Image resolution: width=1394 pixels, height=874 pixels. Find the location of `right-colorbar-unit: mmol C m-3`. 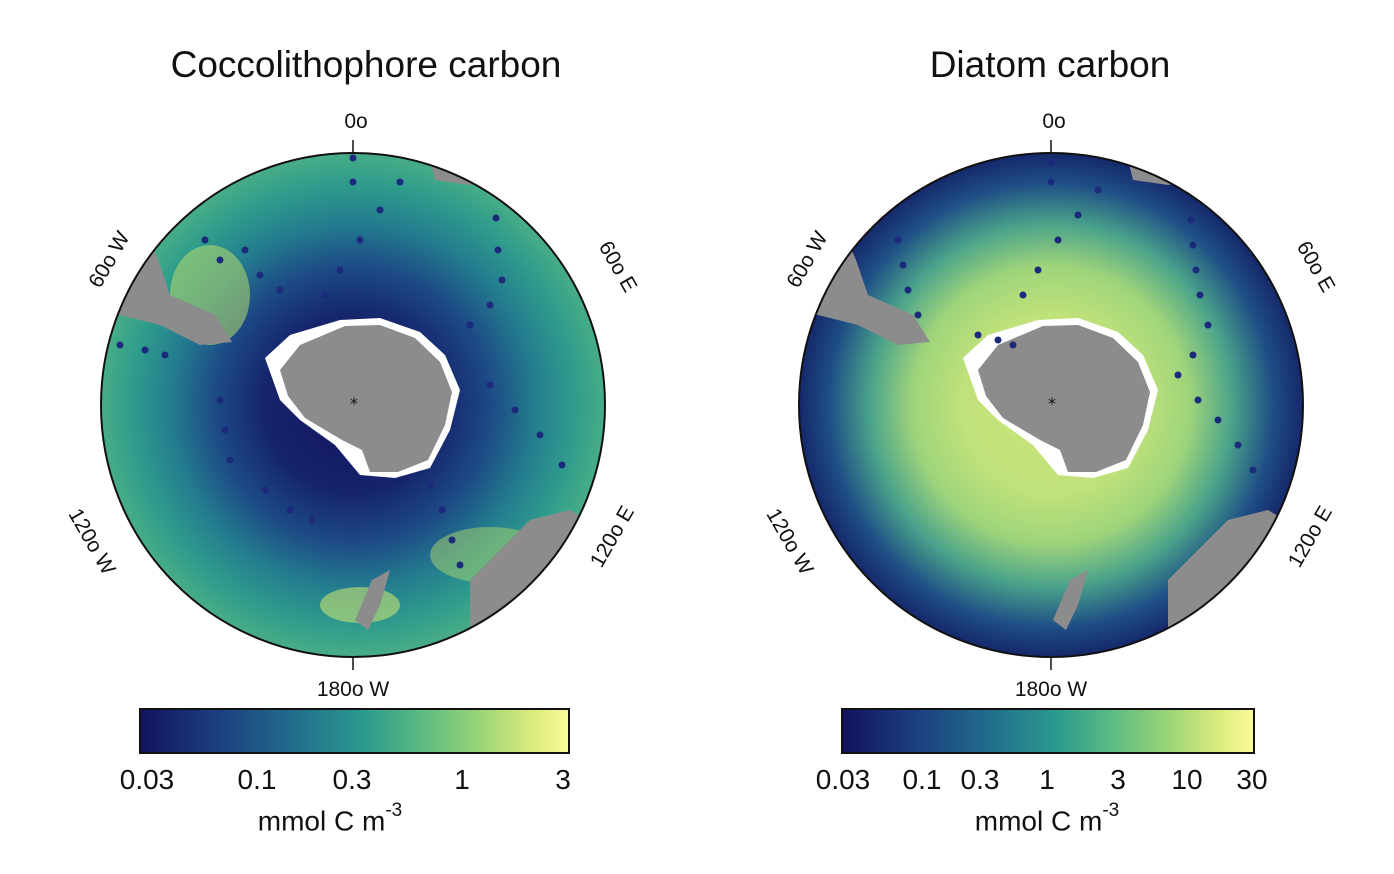

right-colorbar-unit: mmol C m-3 is located at coordinates (1047, 818).